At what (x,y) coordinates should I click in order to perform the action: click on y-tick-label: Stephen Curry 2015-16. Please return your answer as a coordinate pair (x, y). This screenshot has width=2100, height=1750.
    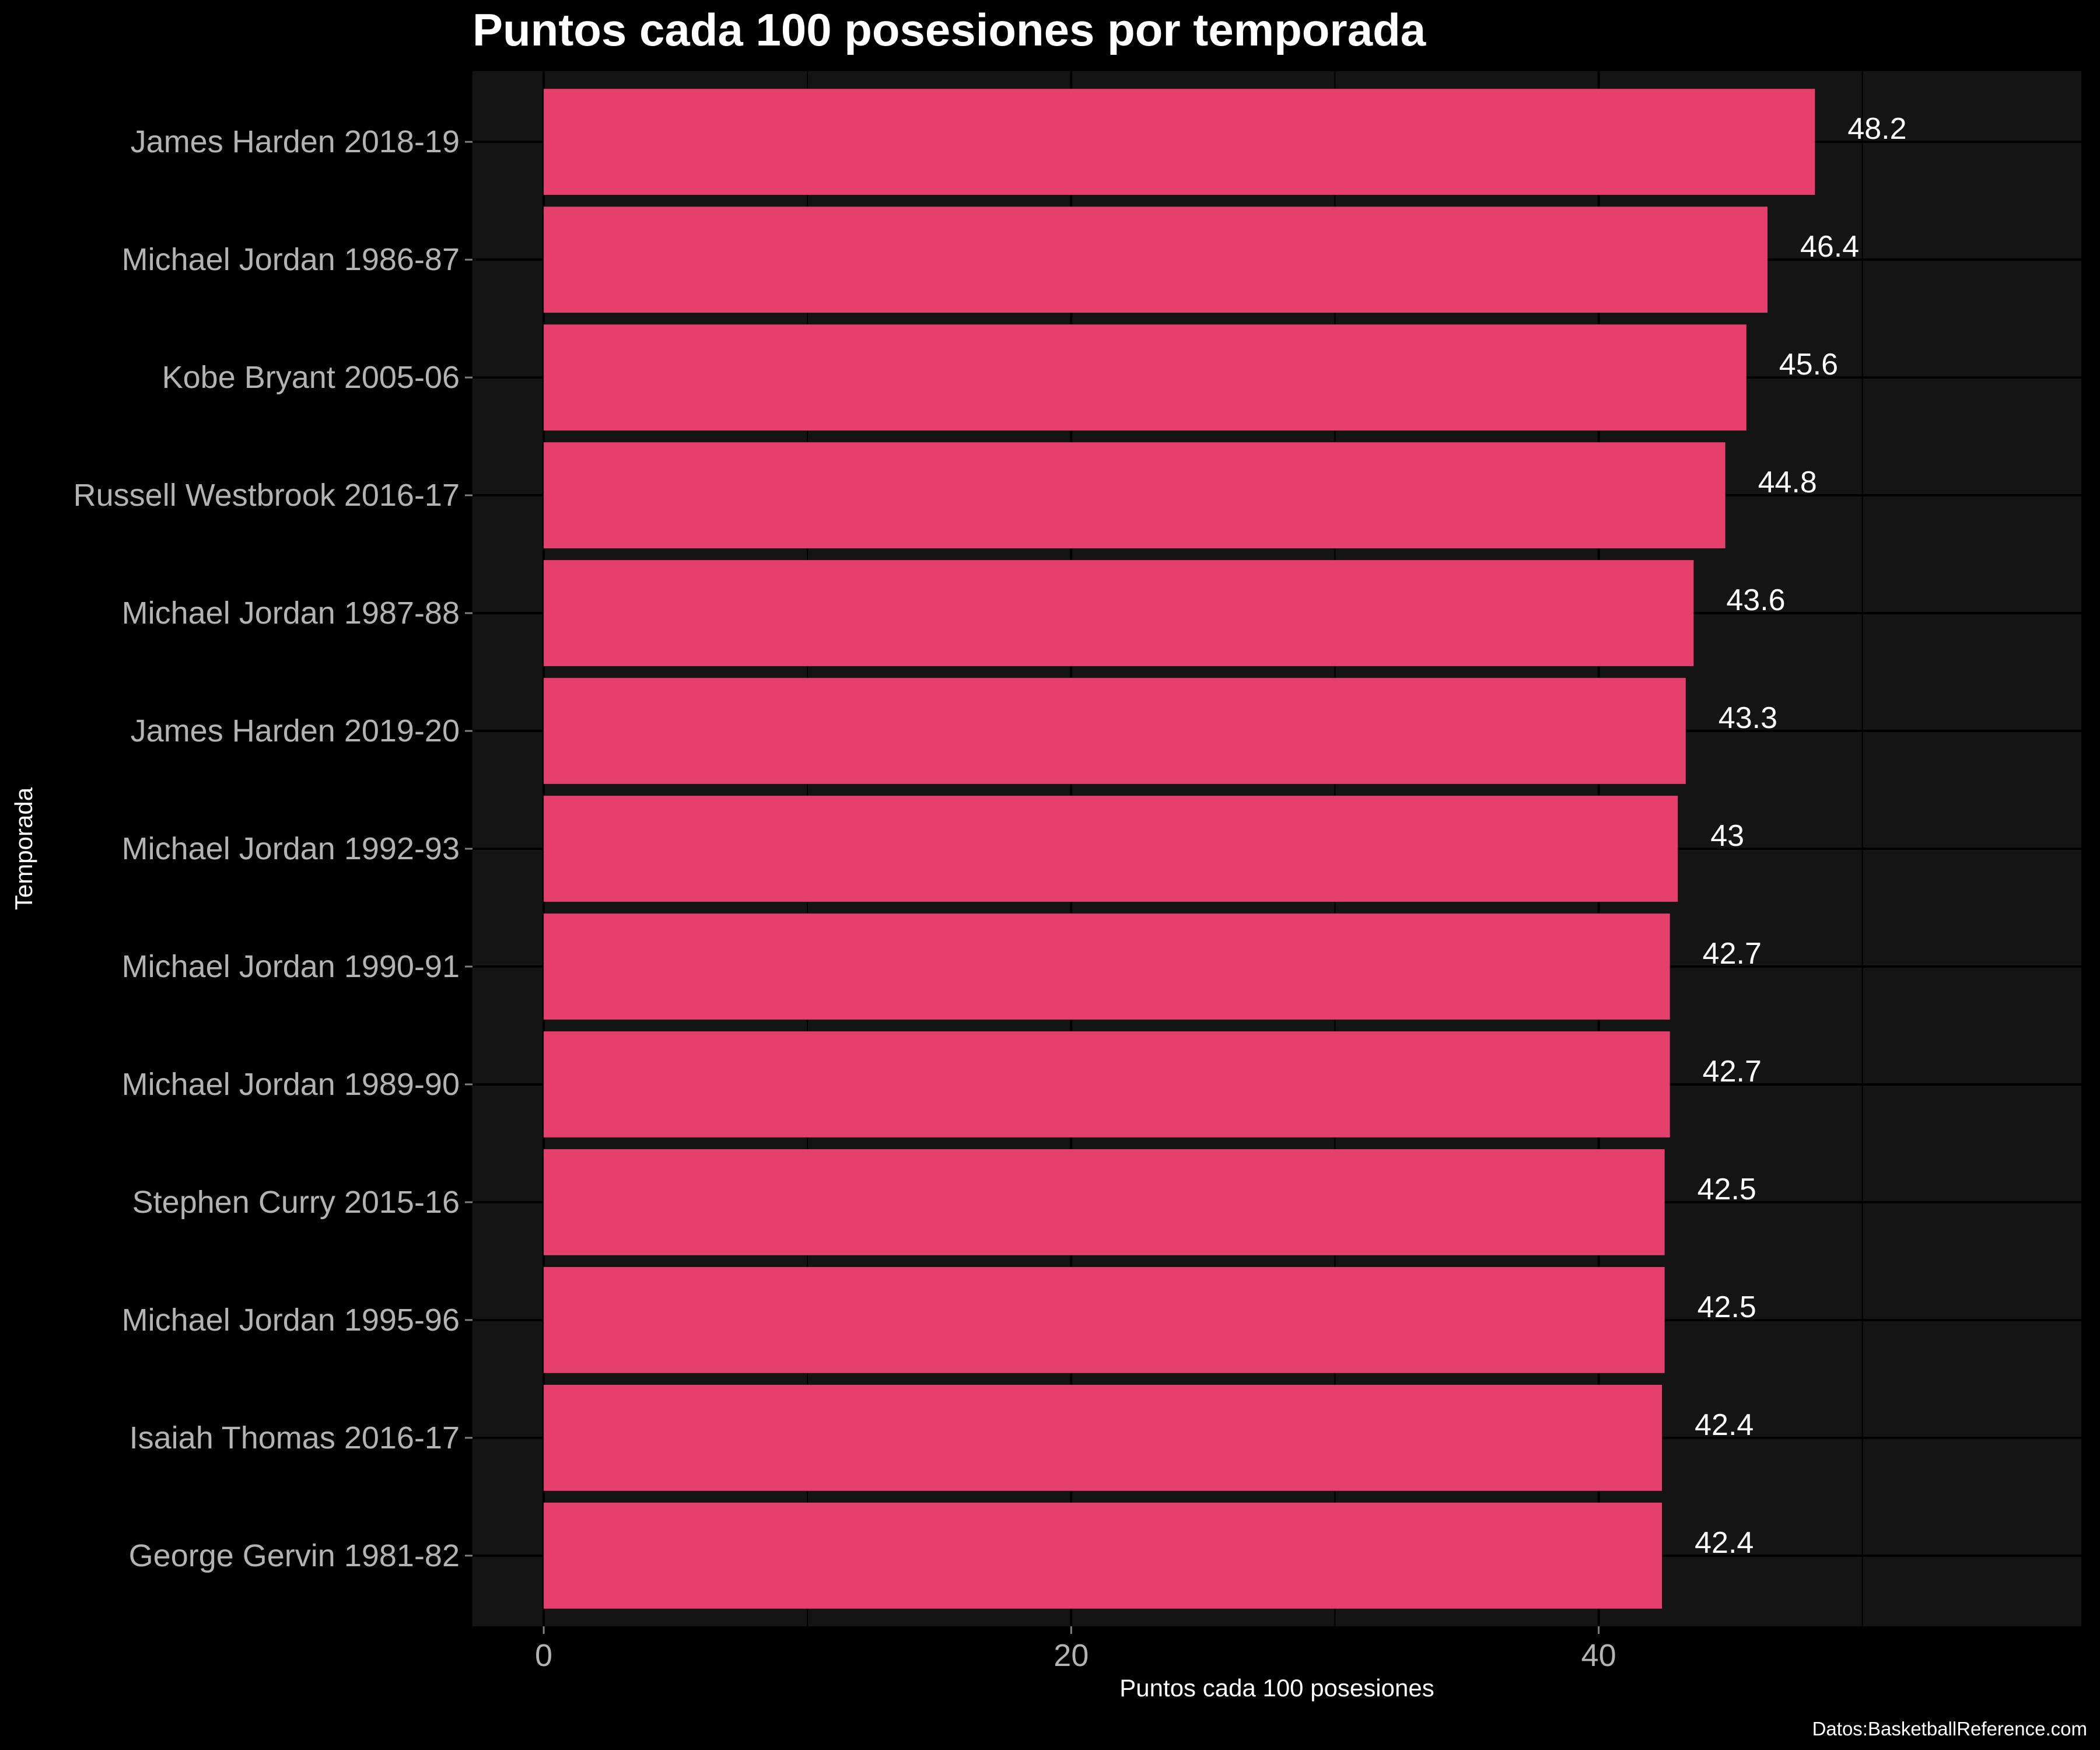
    Looking at the image, I should click on (296, 1202).